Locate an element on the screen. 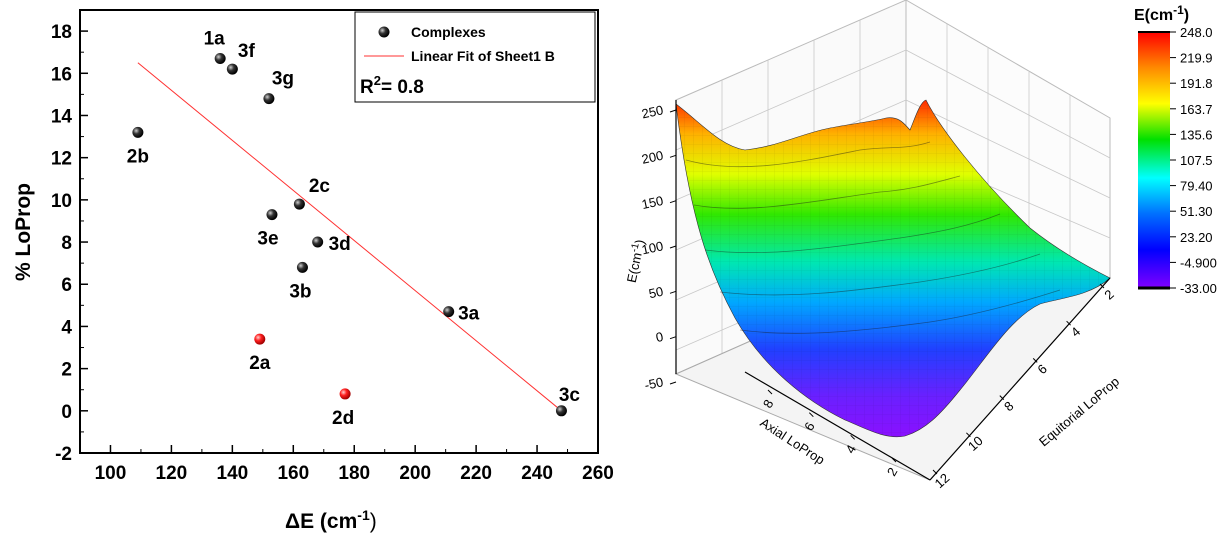  point-label: 3c is located at coordinates (570, 395).